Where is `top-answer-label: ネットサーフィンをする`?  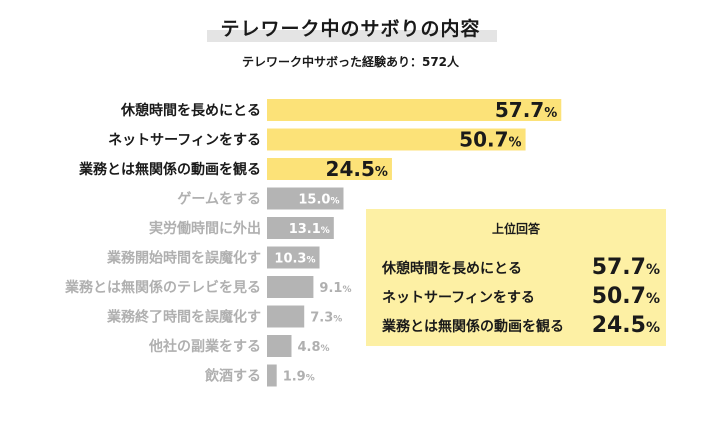
top-answer-label: ネットサーフィンをする is located at coordinates (458, 298).